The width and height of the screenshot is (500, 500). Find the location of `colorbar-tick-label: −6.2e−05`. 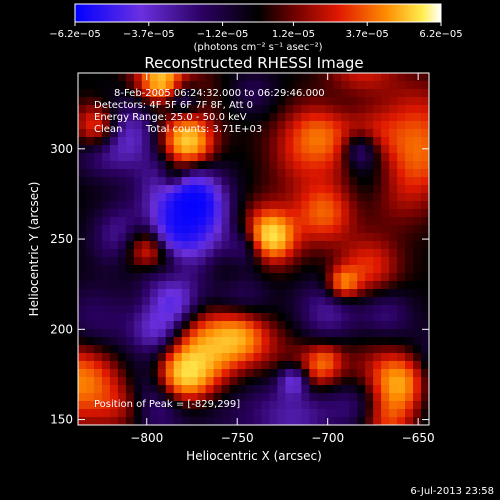

colorbar-tick-label: −6.2e−05 is located at coordinates (75, 34).